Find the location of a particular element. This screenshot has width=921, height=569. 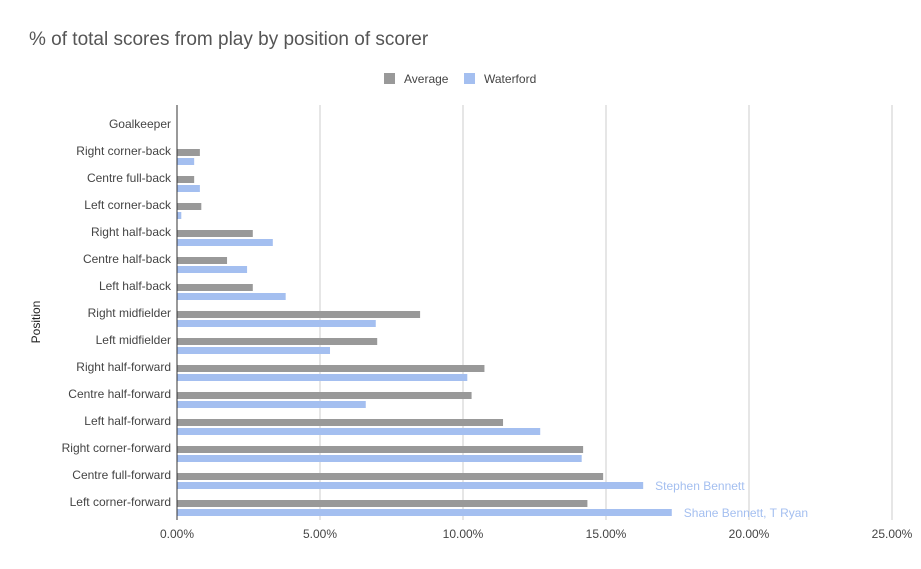

x-tick-label: 10.00% is located at coordinates (463, 534).